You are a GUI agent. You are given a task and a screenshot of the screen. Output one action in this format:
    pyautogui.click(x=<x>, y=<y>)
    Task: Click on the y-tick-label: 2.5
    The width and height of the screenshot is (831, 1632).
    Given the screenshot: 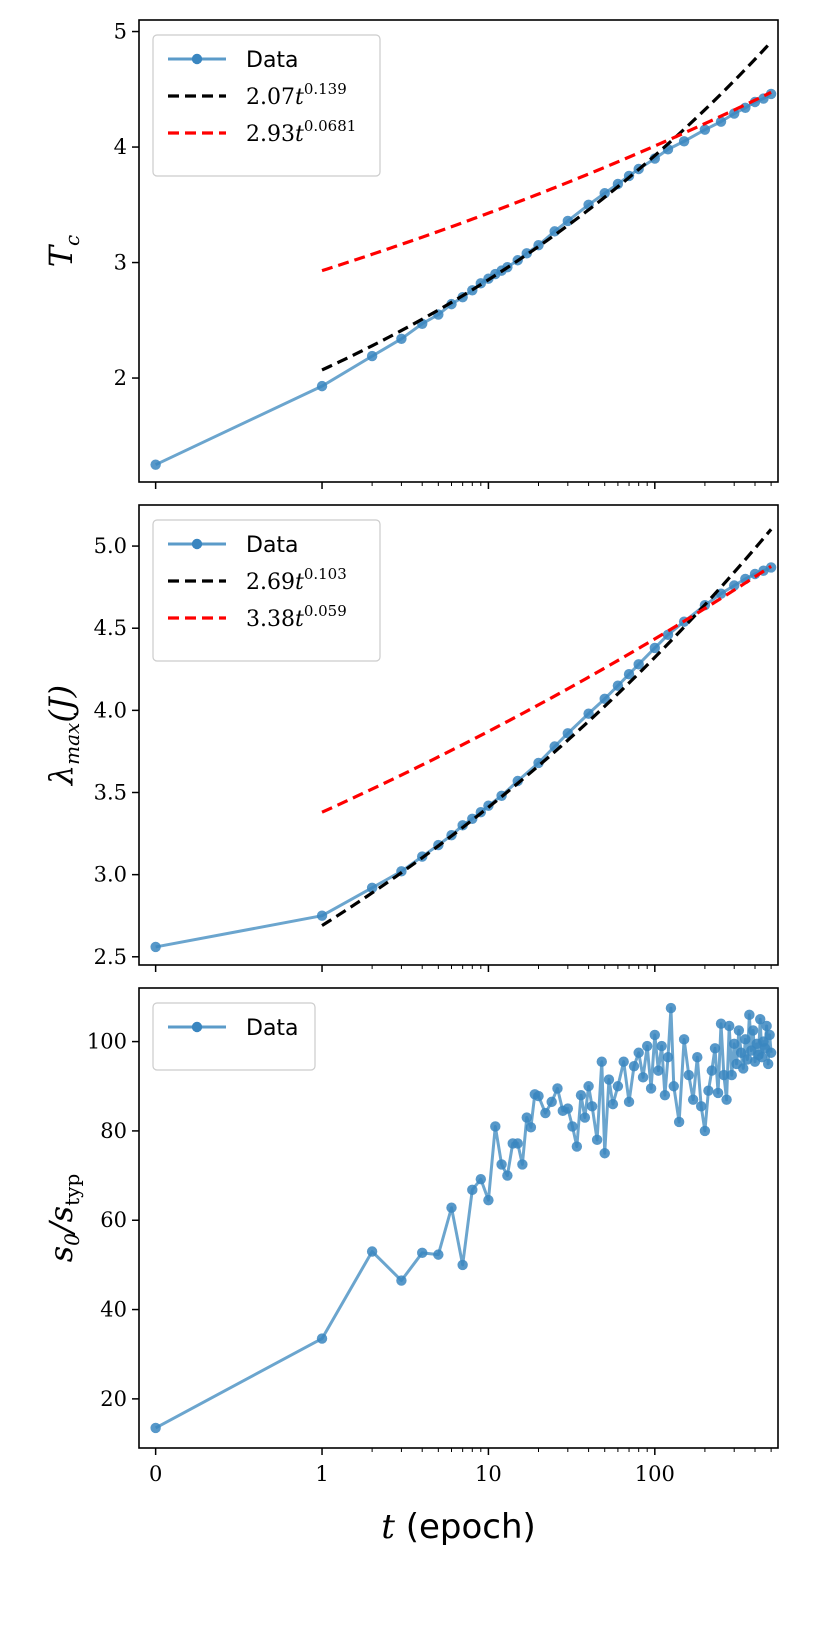 What is the action you would take?
    pyautogui.click(x=110, y=957)
    